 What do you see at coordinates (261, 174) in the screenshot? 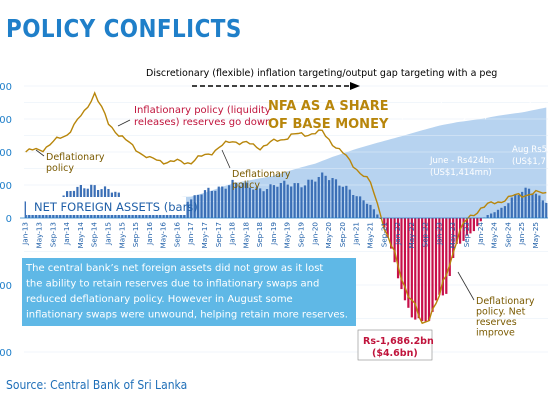
I see `deflationary-policy-label-2: Deflationary` at bounding box center [261, 174].